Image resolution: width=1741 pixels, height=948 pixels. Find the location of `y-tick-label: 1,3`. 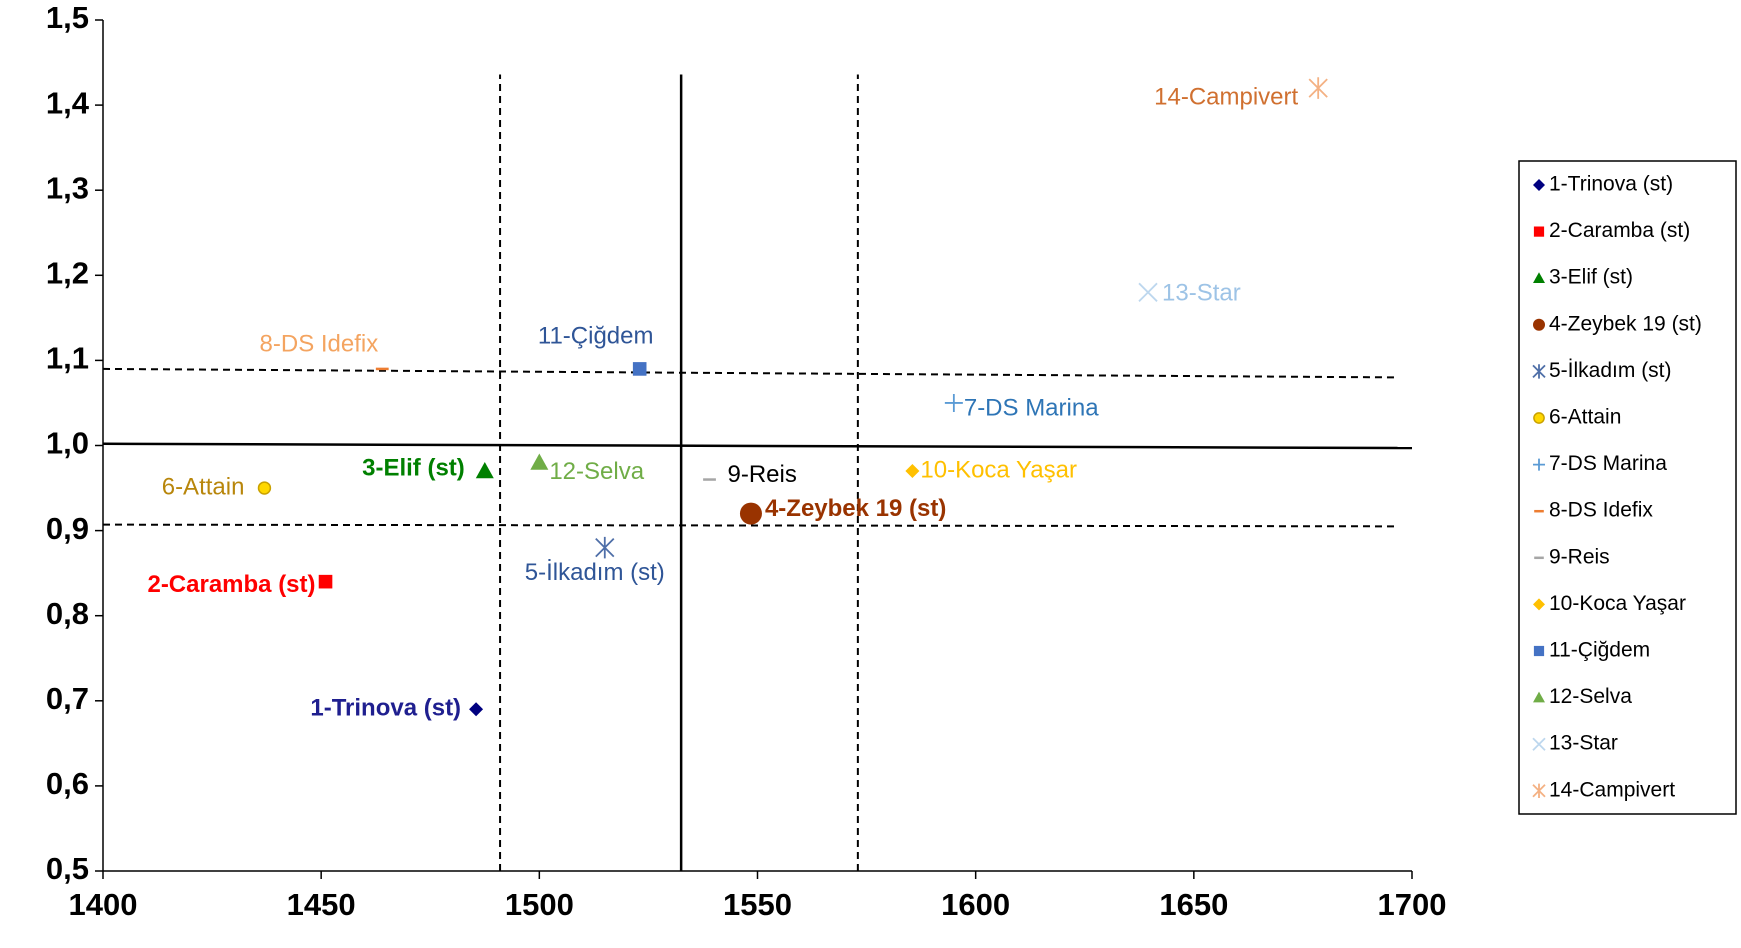

y-tick-label: 1,3 is located at coordinates (67, 187).